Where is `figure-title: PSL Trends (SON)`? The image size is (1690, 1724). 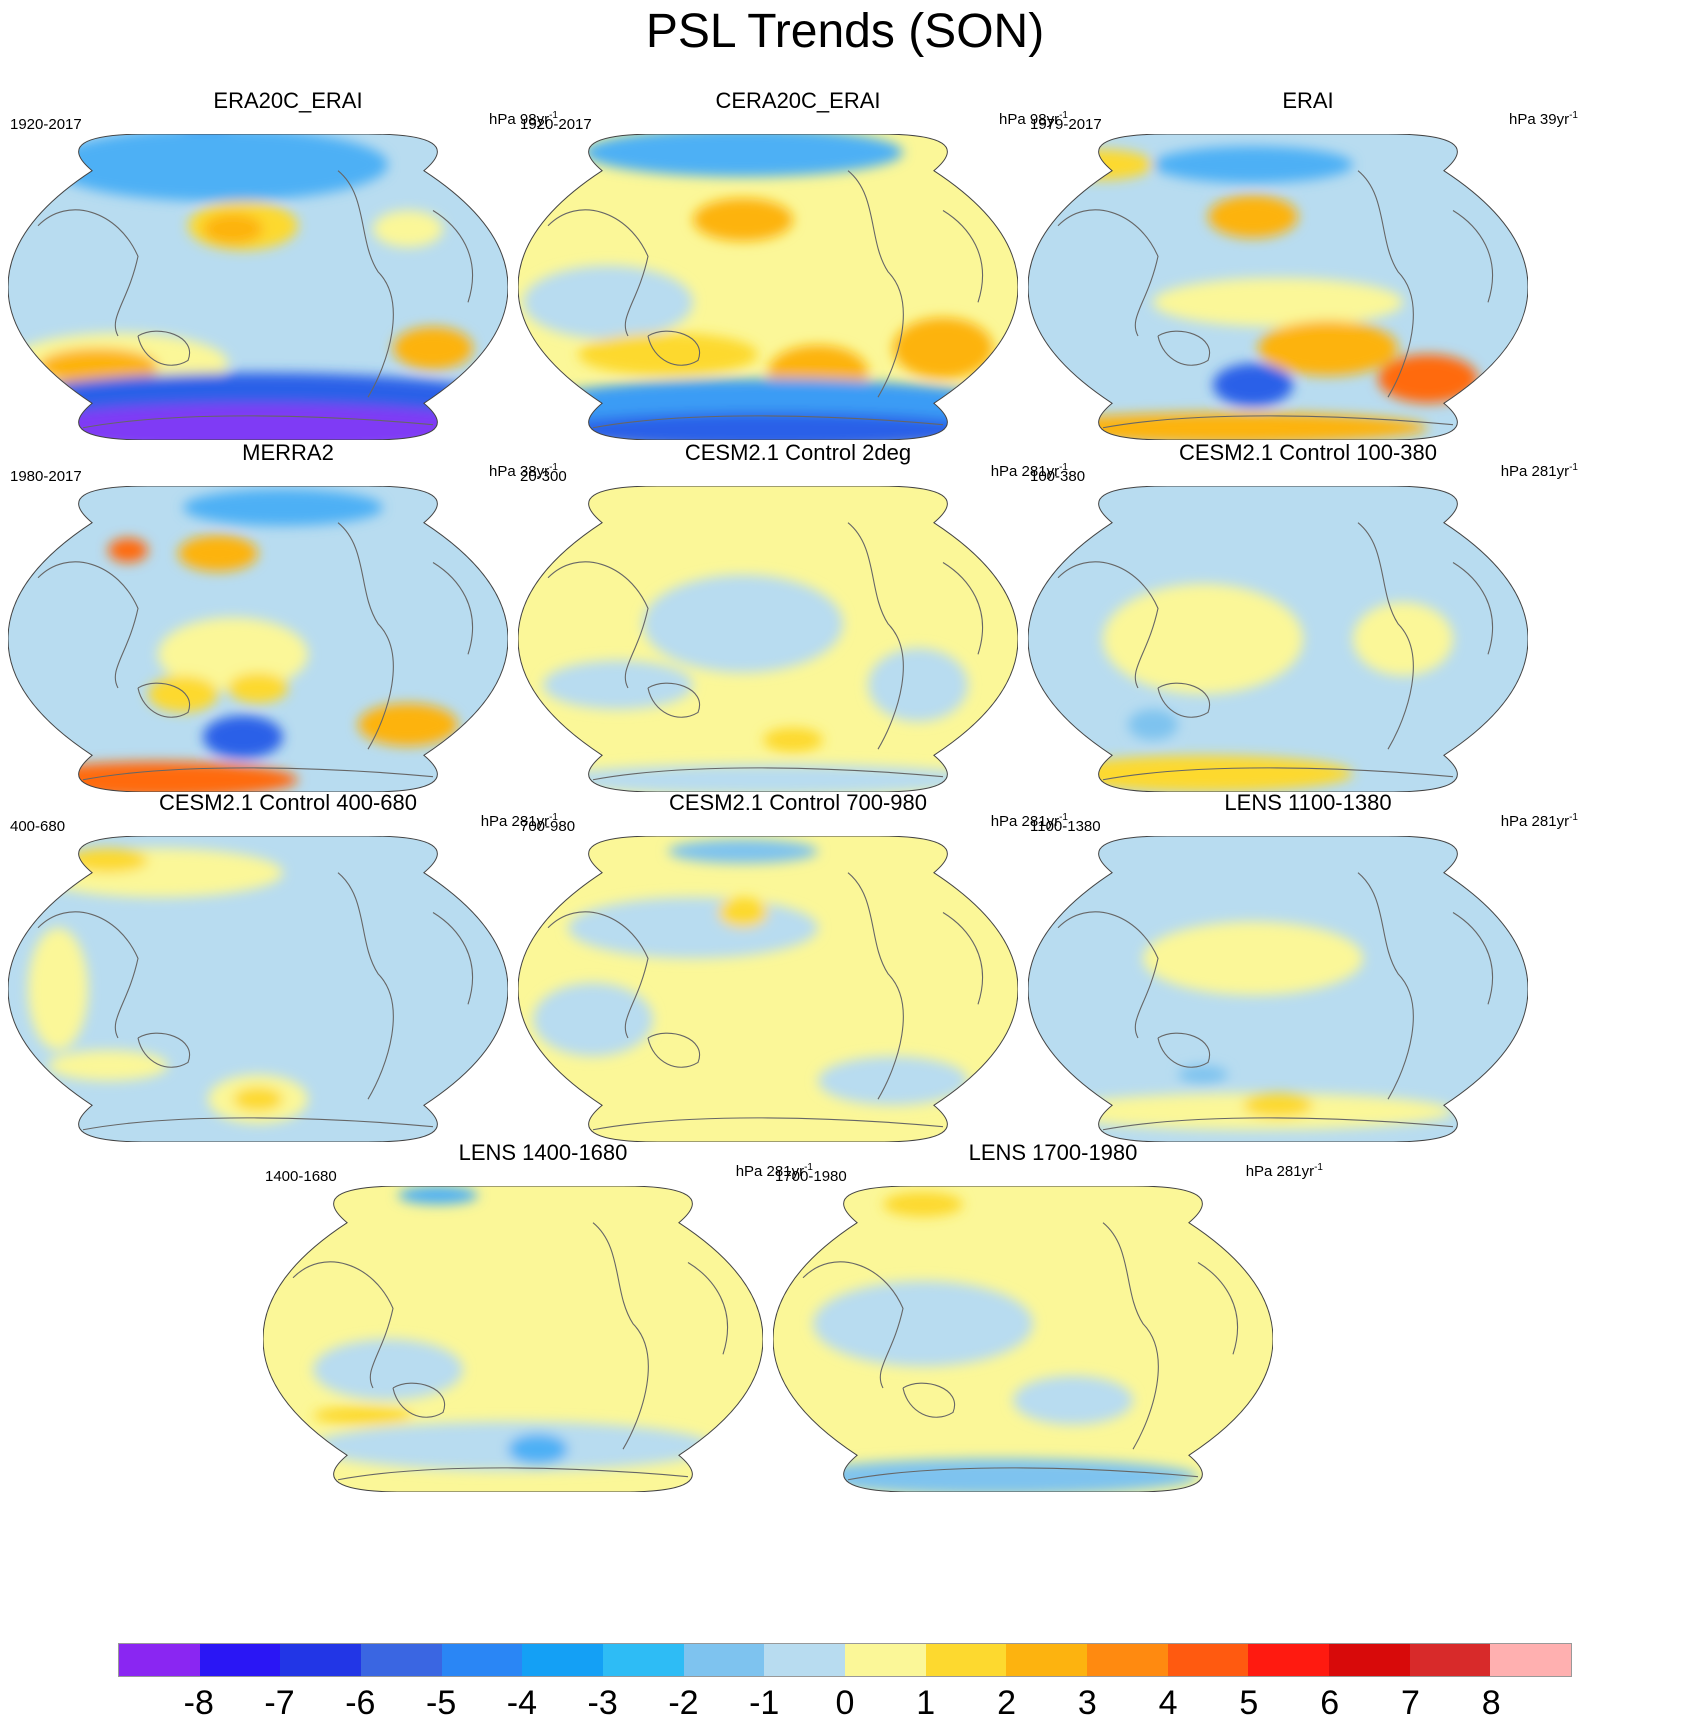
figure-title: PSL Trends (SON) is located at coordinates (845, 31).